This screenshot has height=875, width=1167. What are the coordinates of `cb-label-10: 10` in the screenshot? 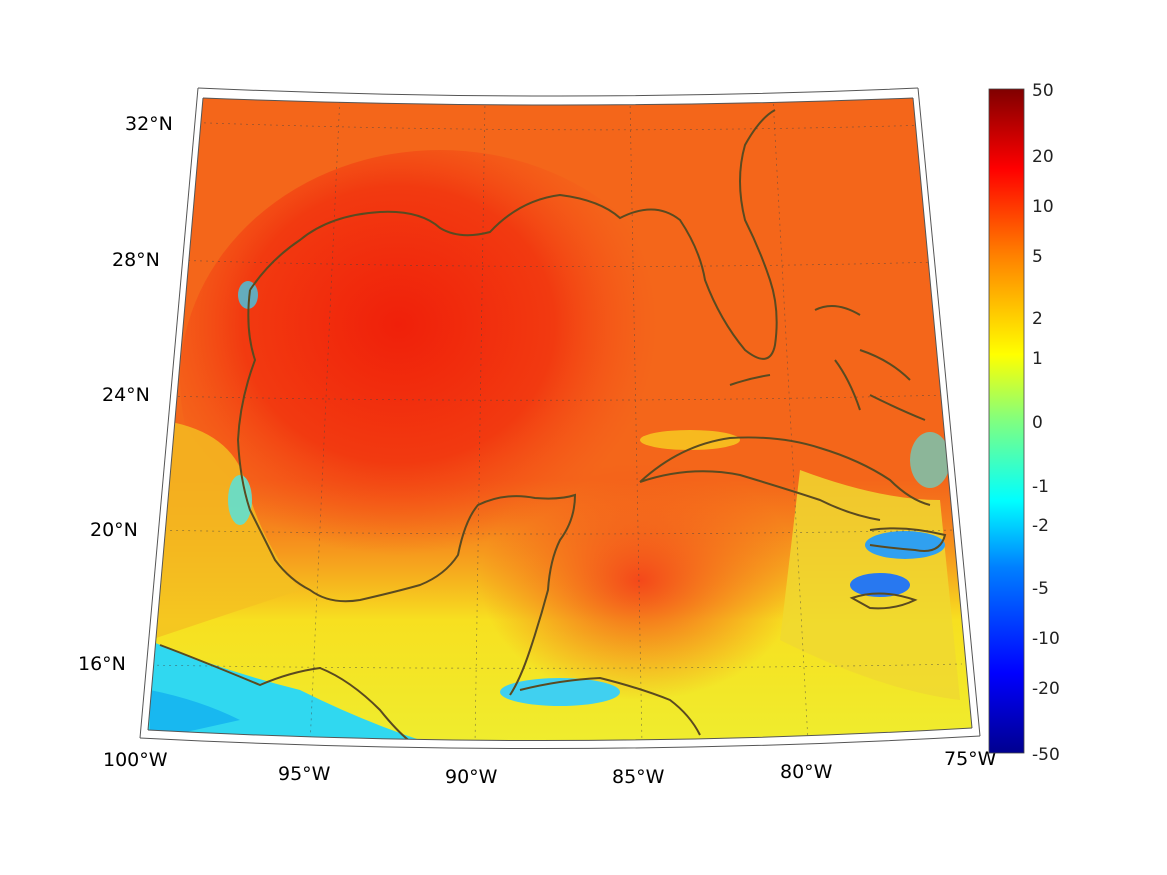 It's located at (1043, 207).